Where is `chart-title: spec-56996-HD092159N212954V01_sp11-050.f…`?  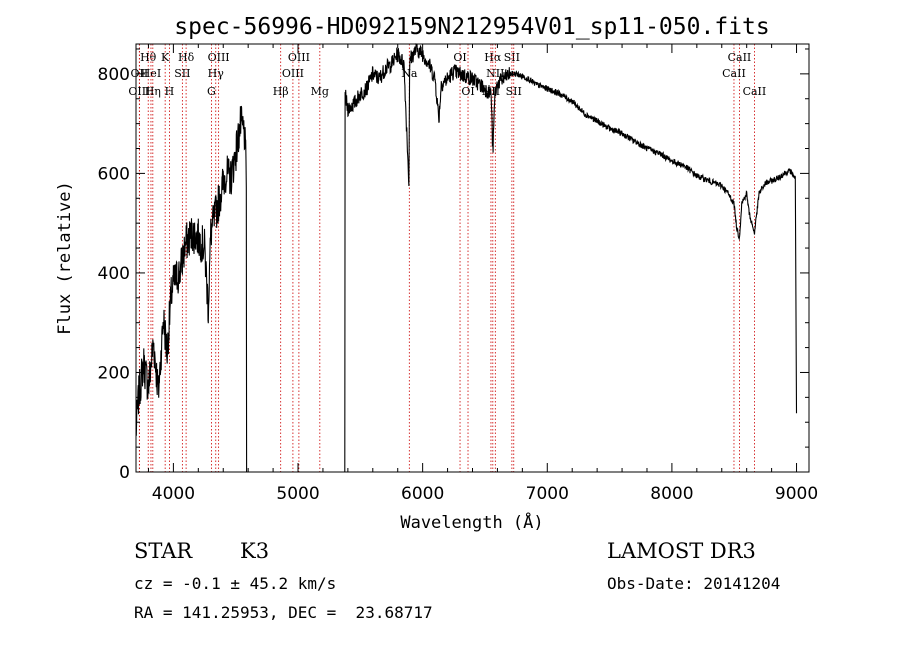 chart-title: spec-56996-HD092159N212954V01_sp11-050.f… is located at coordinates (471, 27).